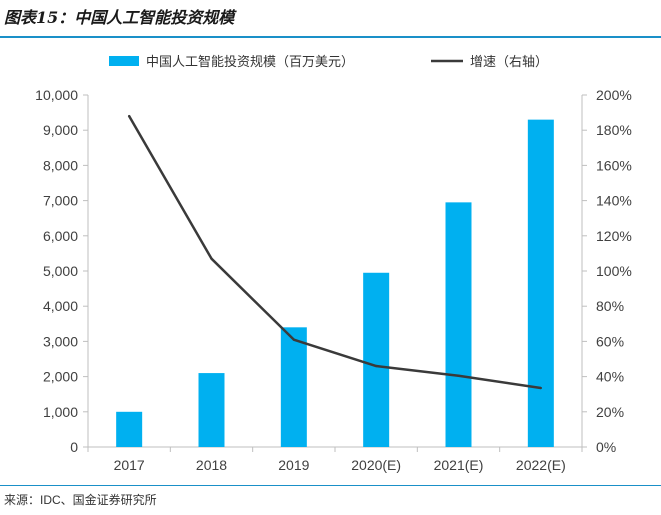  I want to click on x-tick-label: 2022(E), so click(541, 465).